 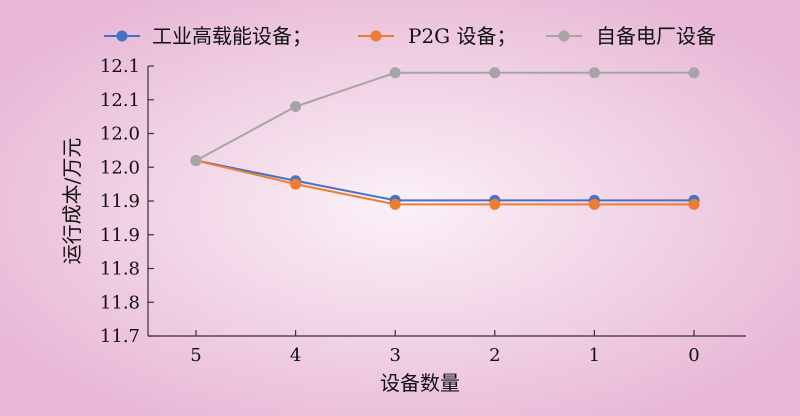 I want to click on legend-item: 自备电厂设备, so click(x=631, y=36).